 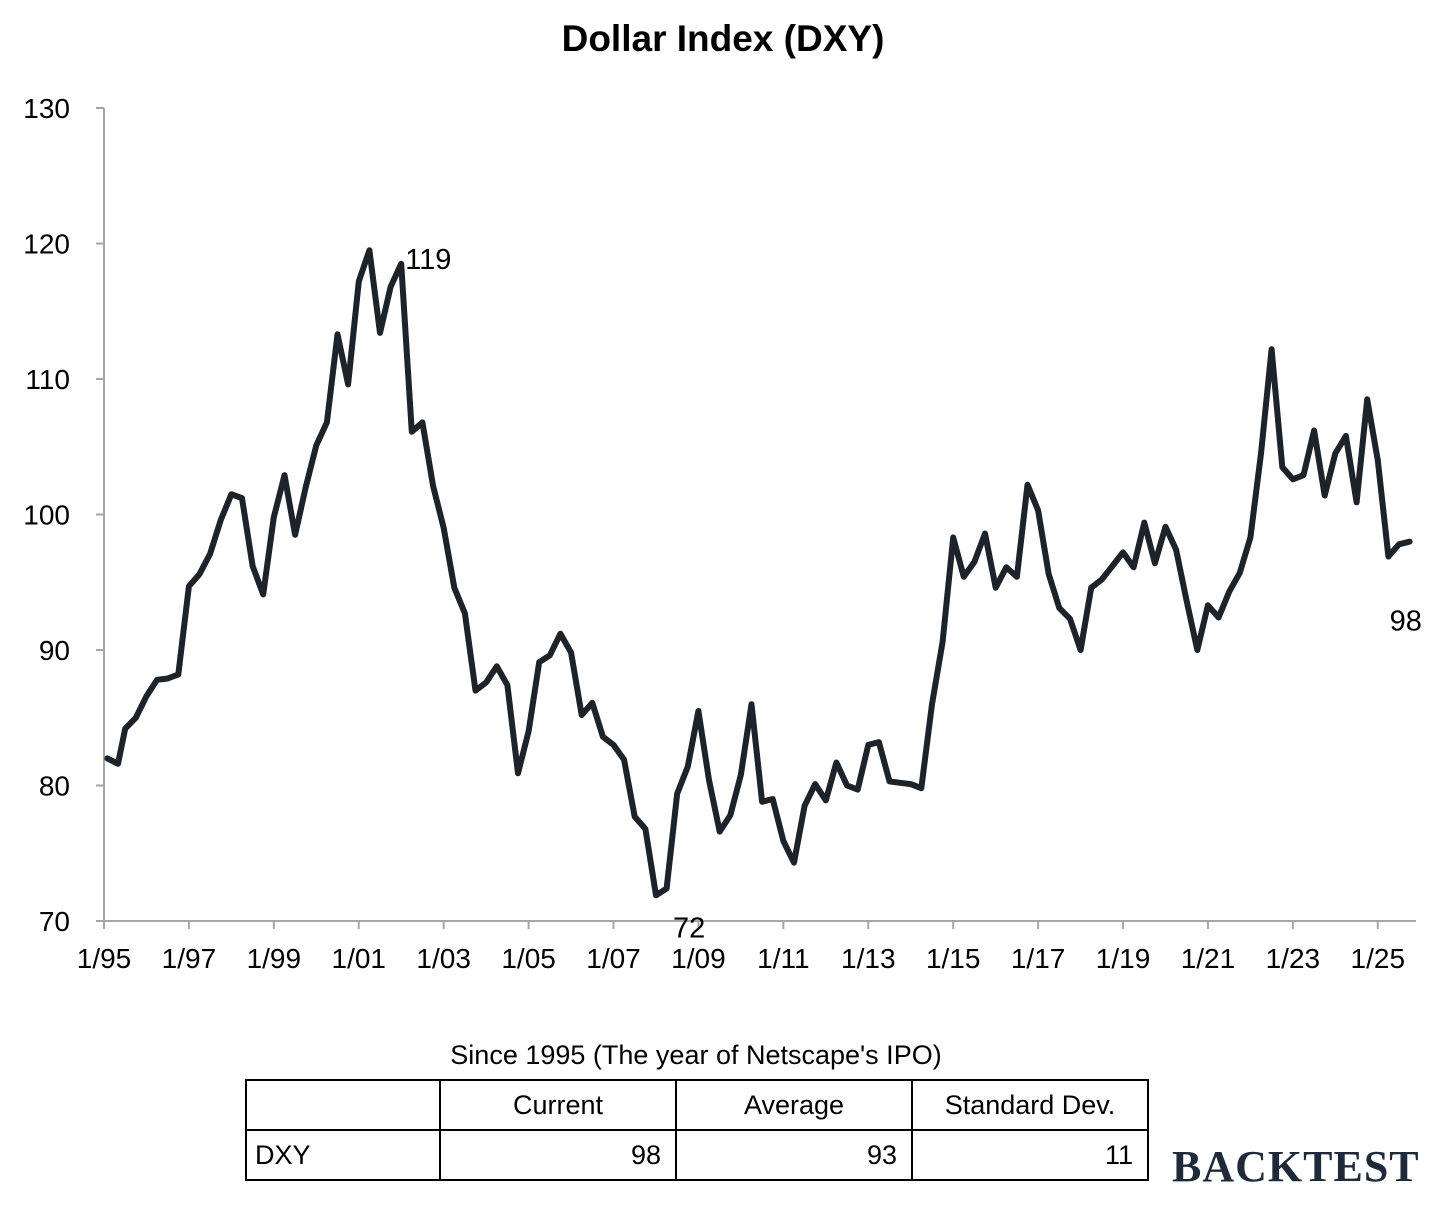 I want to click on cell-average: 93, so click(x=794, y=1155).